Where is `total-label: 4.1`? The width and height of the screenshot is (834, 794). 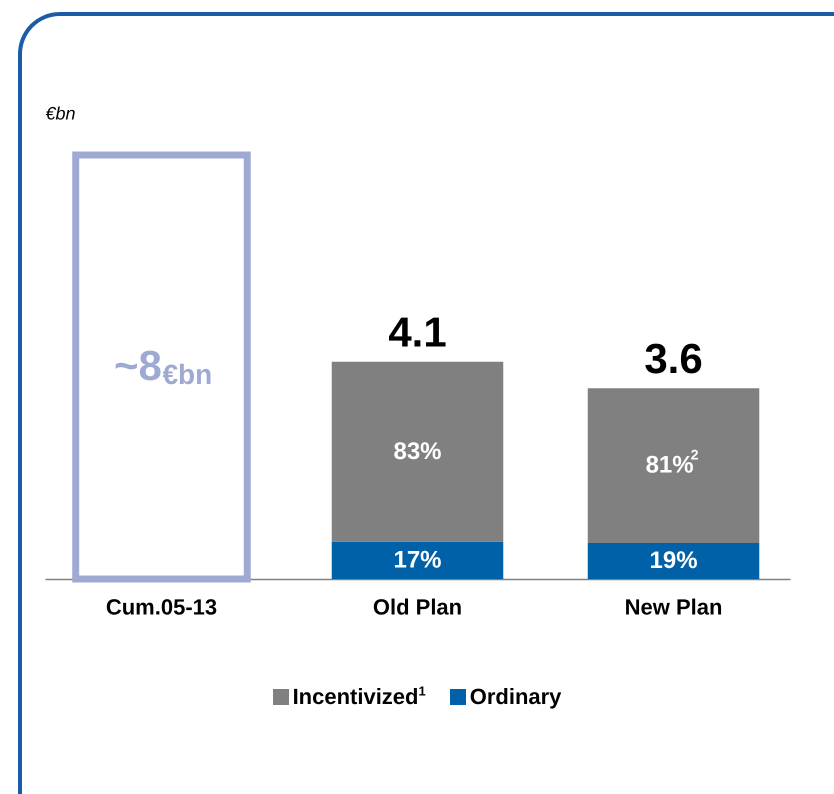 total-label: 4.1 is located at coordinates (417, 332).